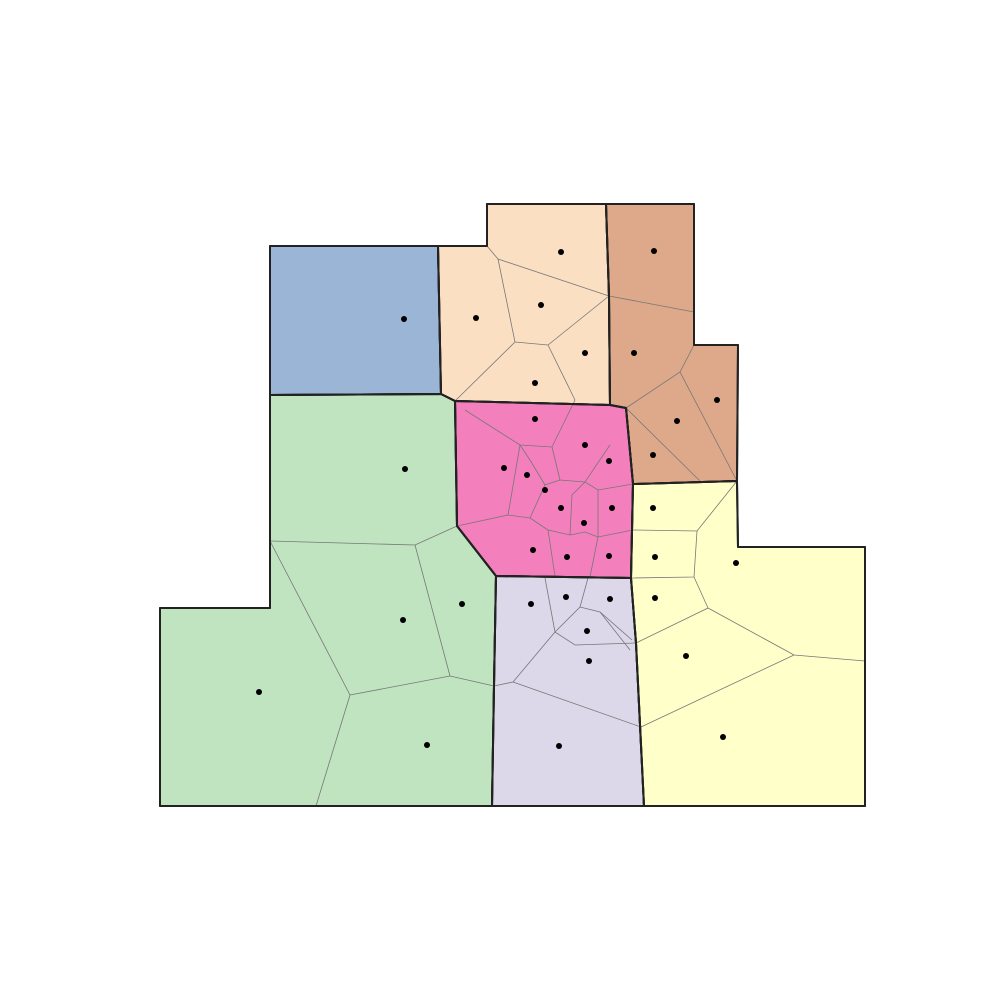 Image resolution: width=1000 pixels, height=1000 pixels. I want to click on region-yellow, so click(748, 643).